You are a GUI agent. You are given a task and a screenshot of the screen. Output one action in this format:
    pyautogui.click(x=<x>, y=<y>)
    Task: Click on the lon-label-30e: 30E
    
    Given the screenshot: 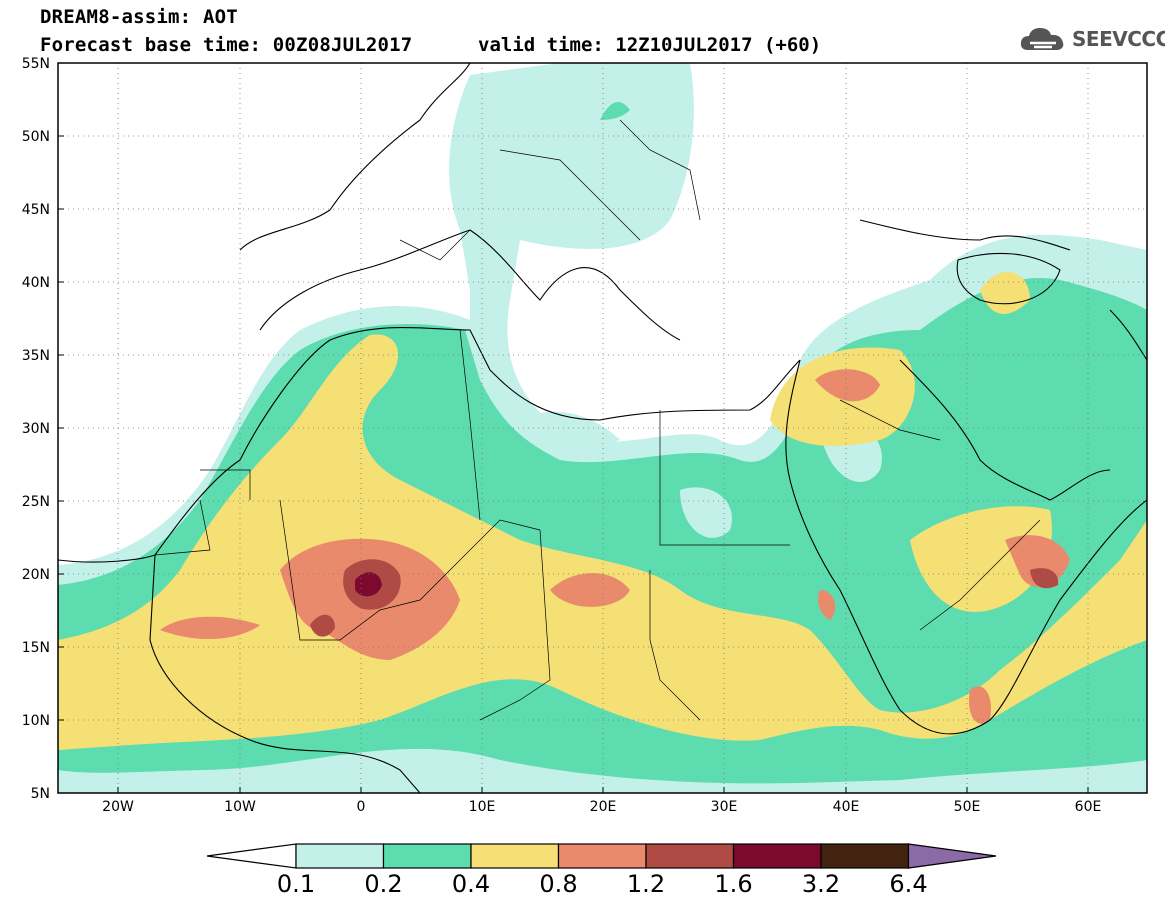 What is the action you would take?
    pyautogui.click(x=724, y=807)
    